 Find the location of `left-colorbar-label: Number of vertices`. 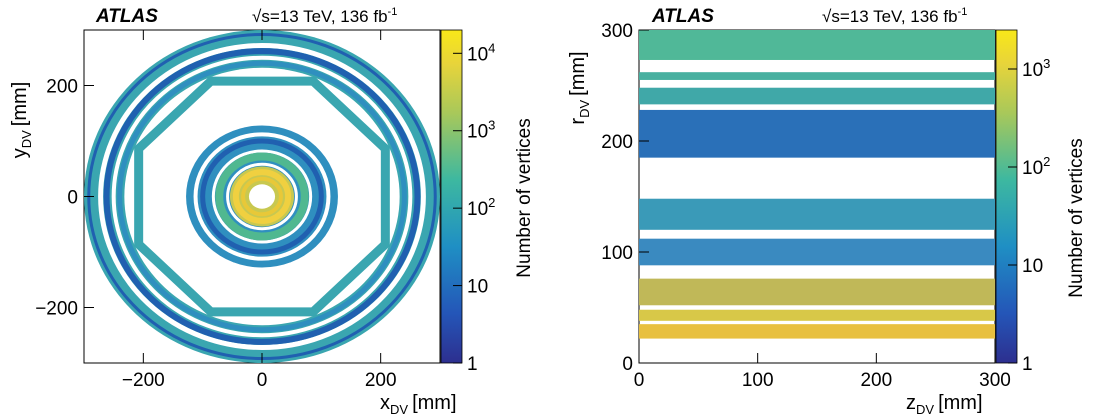

left-colorbar-label: Number of vertices is located at coordinates (524, 197).